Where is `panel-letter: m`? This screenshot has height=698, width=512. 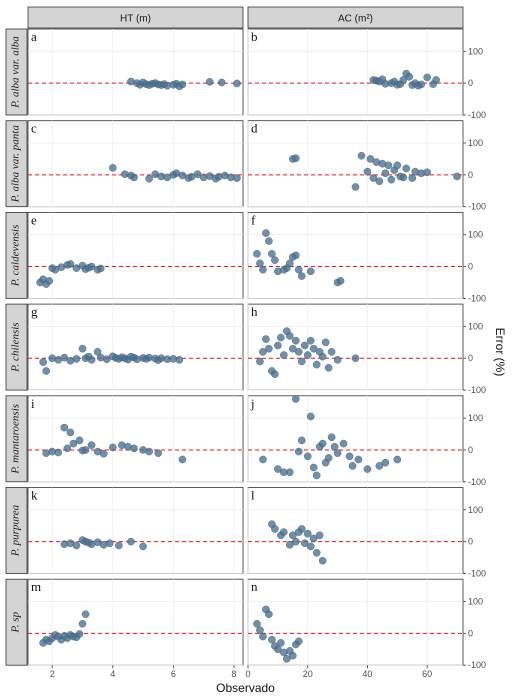
panel-letter: m is located at coordinates (36, 586).